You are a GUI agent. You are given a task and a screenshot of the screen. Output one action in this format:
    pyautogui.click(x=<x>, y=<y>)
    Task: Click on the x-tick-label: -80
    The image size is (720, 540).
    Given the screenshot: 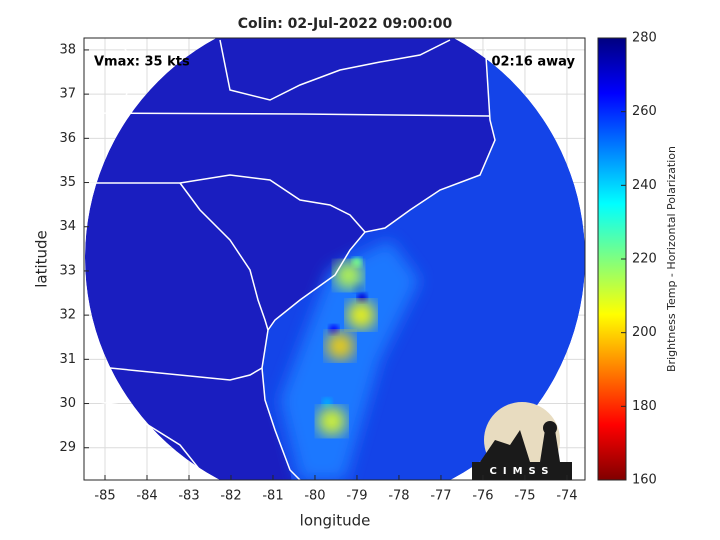 What is the action you would take?
    pyautogui.click(x=314, y=496)
    